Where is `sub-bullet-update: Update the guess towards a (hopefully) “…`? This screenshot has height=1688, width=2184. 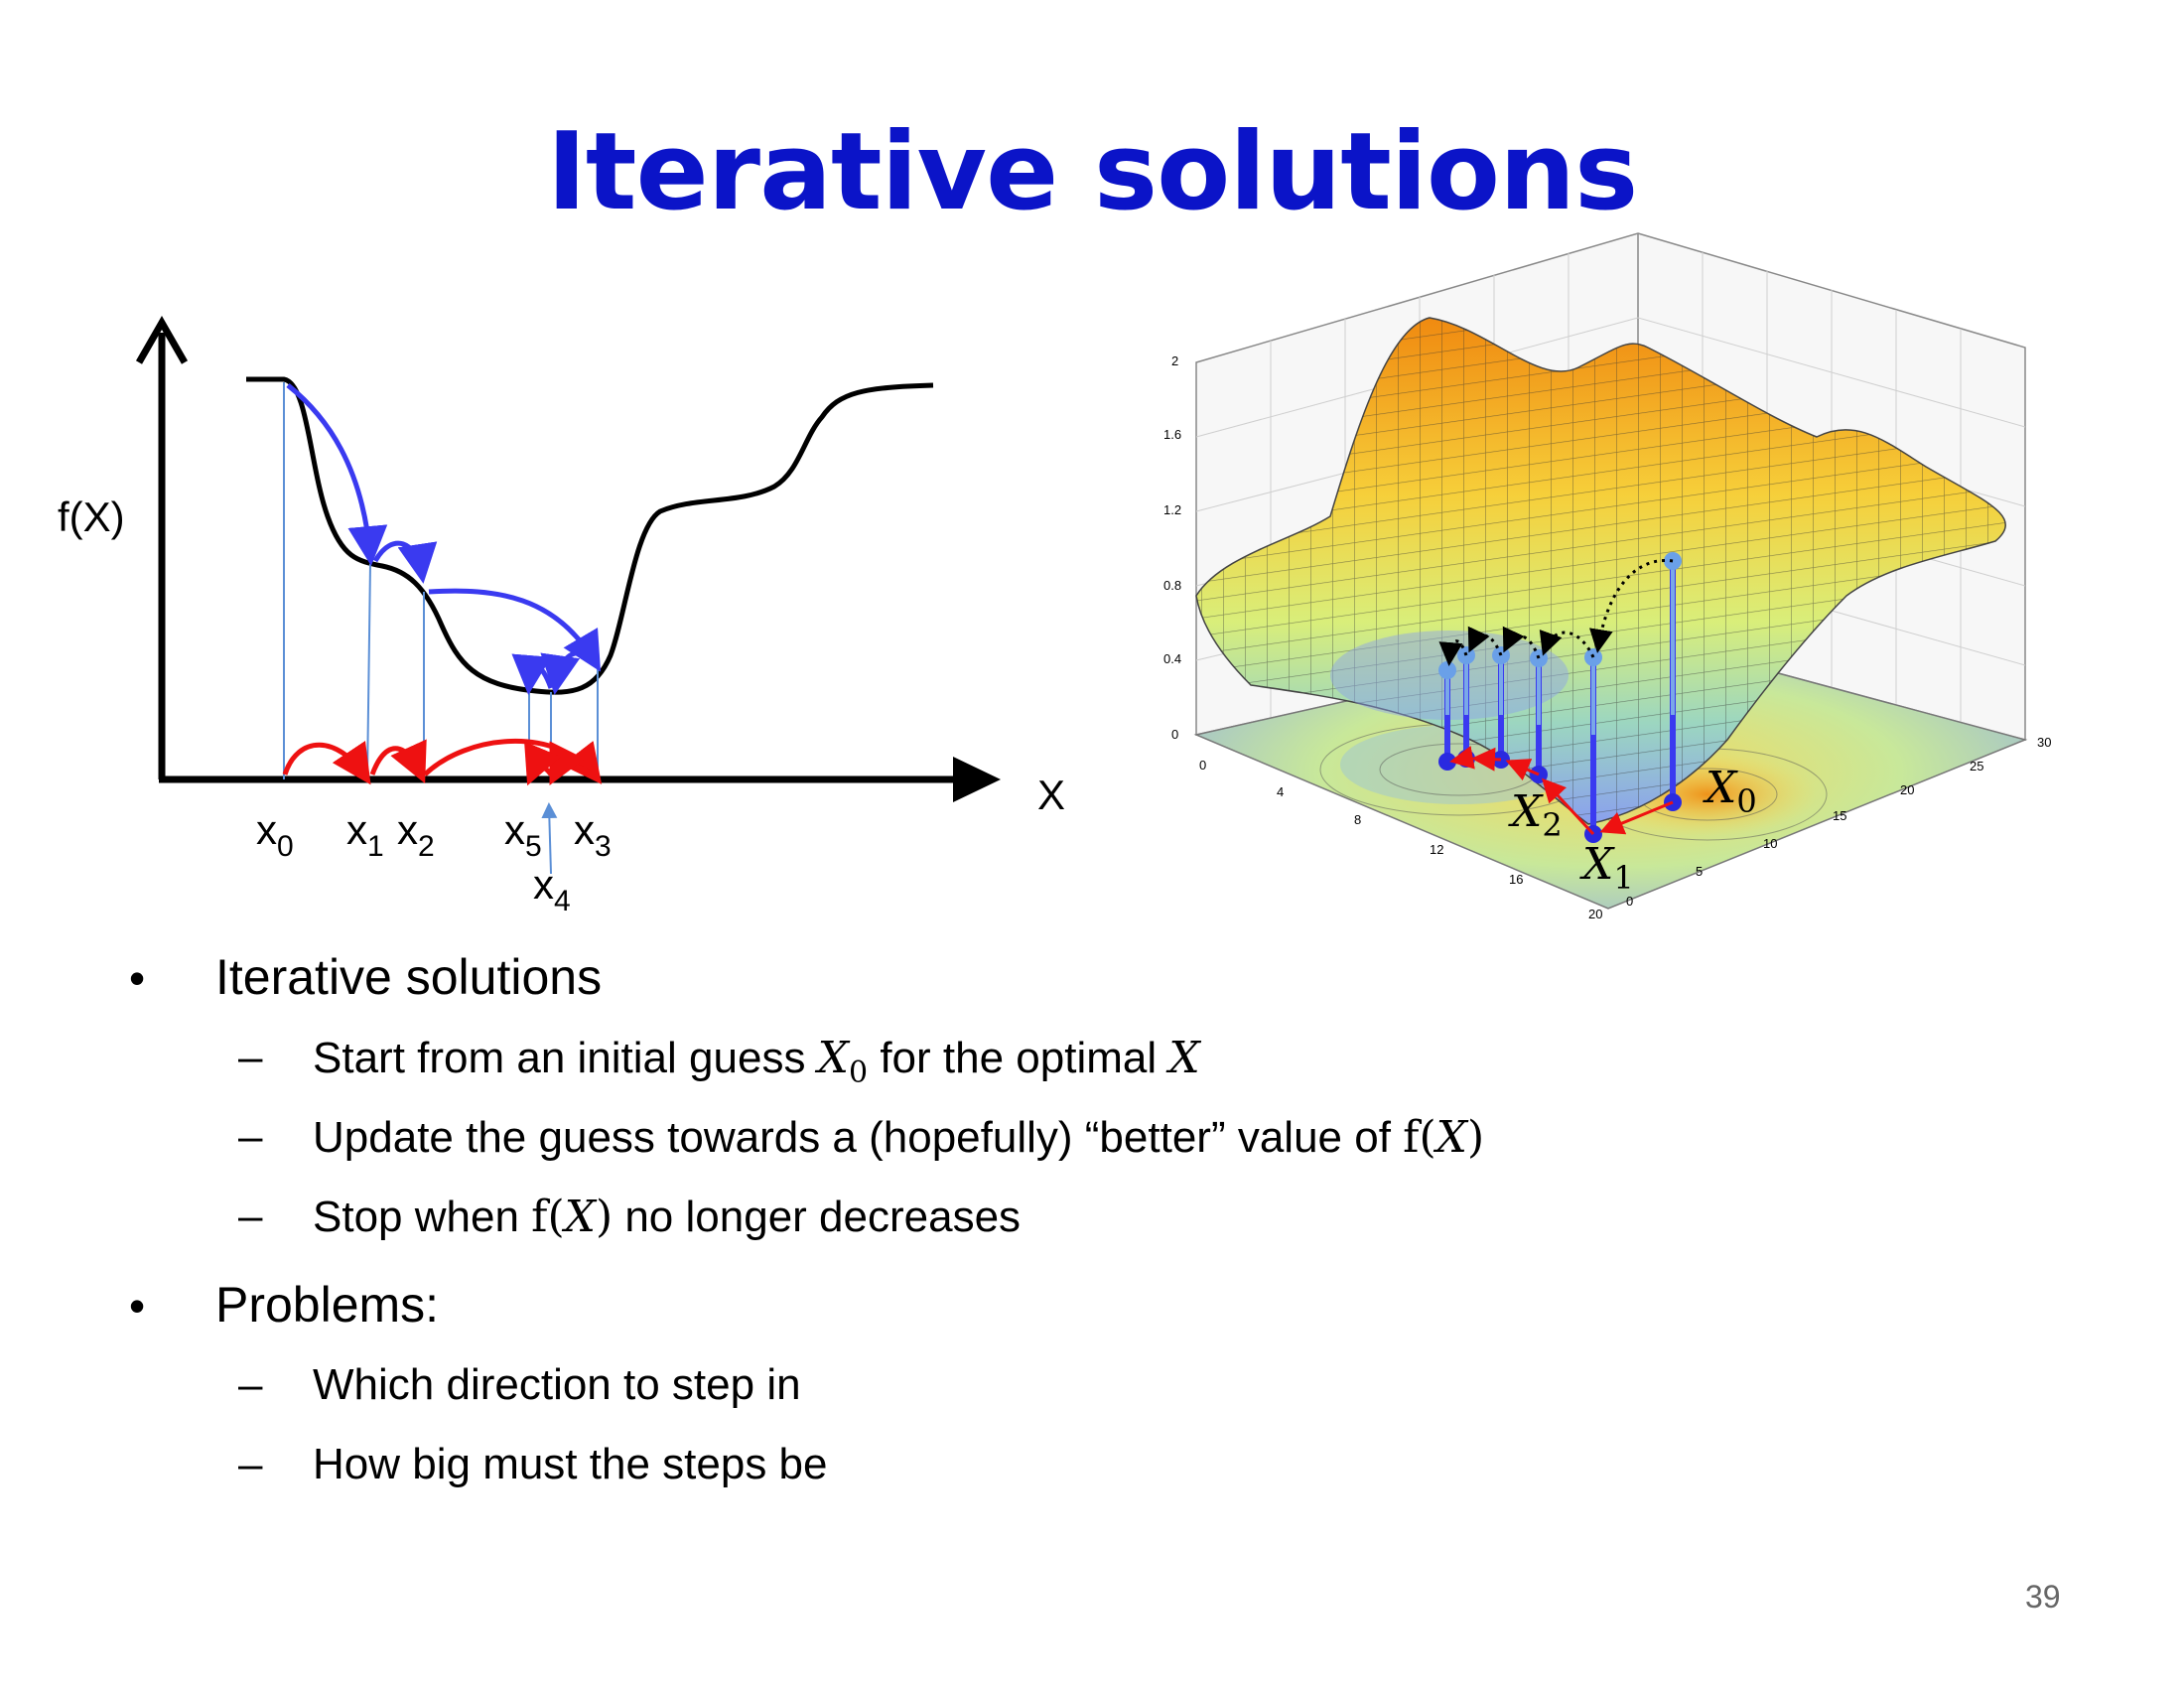 sub-bullet-update: Update the guess towards a (hopefully) “… is located at coordinates (899, 1137).